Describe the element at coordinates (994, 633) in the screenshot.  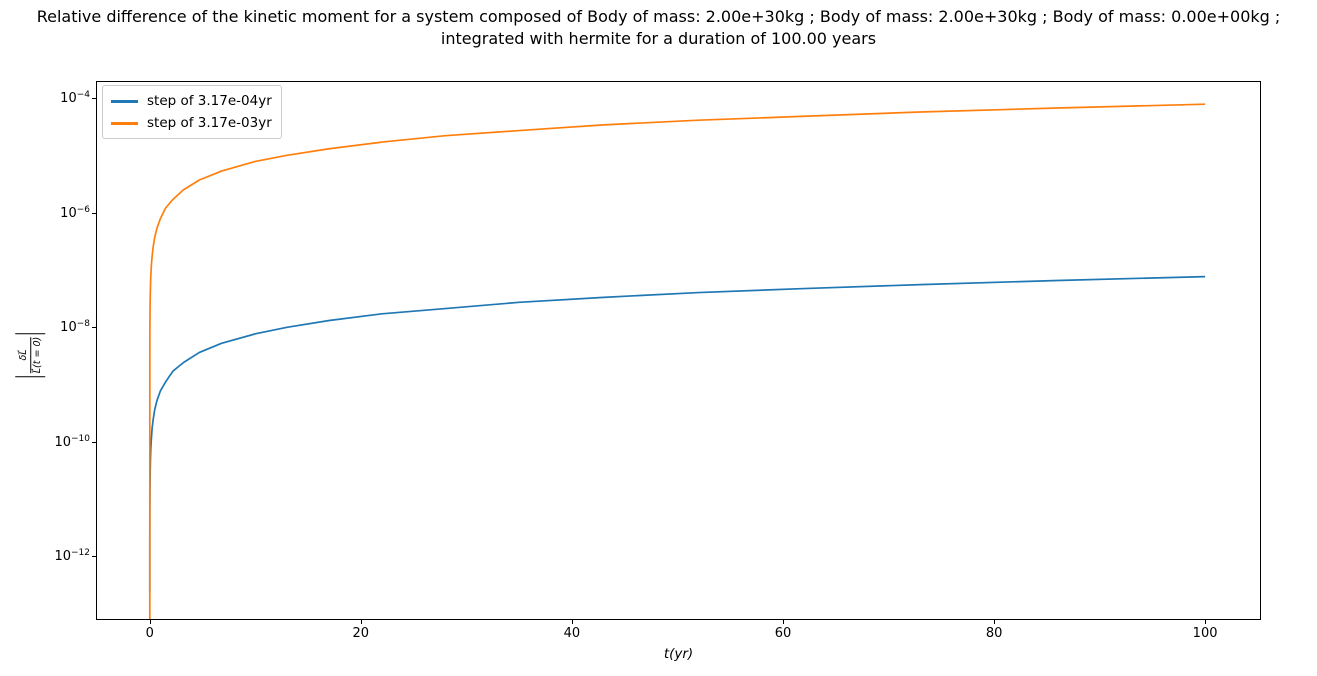
I see `x-tick-label: 80` at that location.